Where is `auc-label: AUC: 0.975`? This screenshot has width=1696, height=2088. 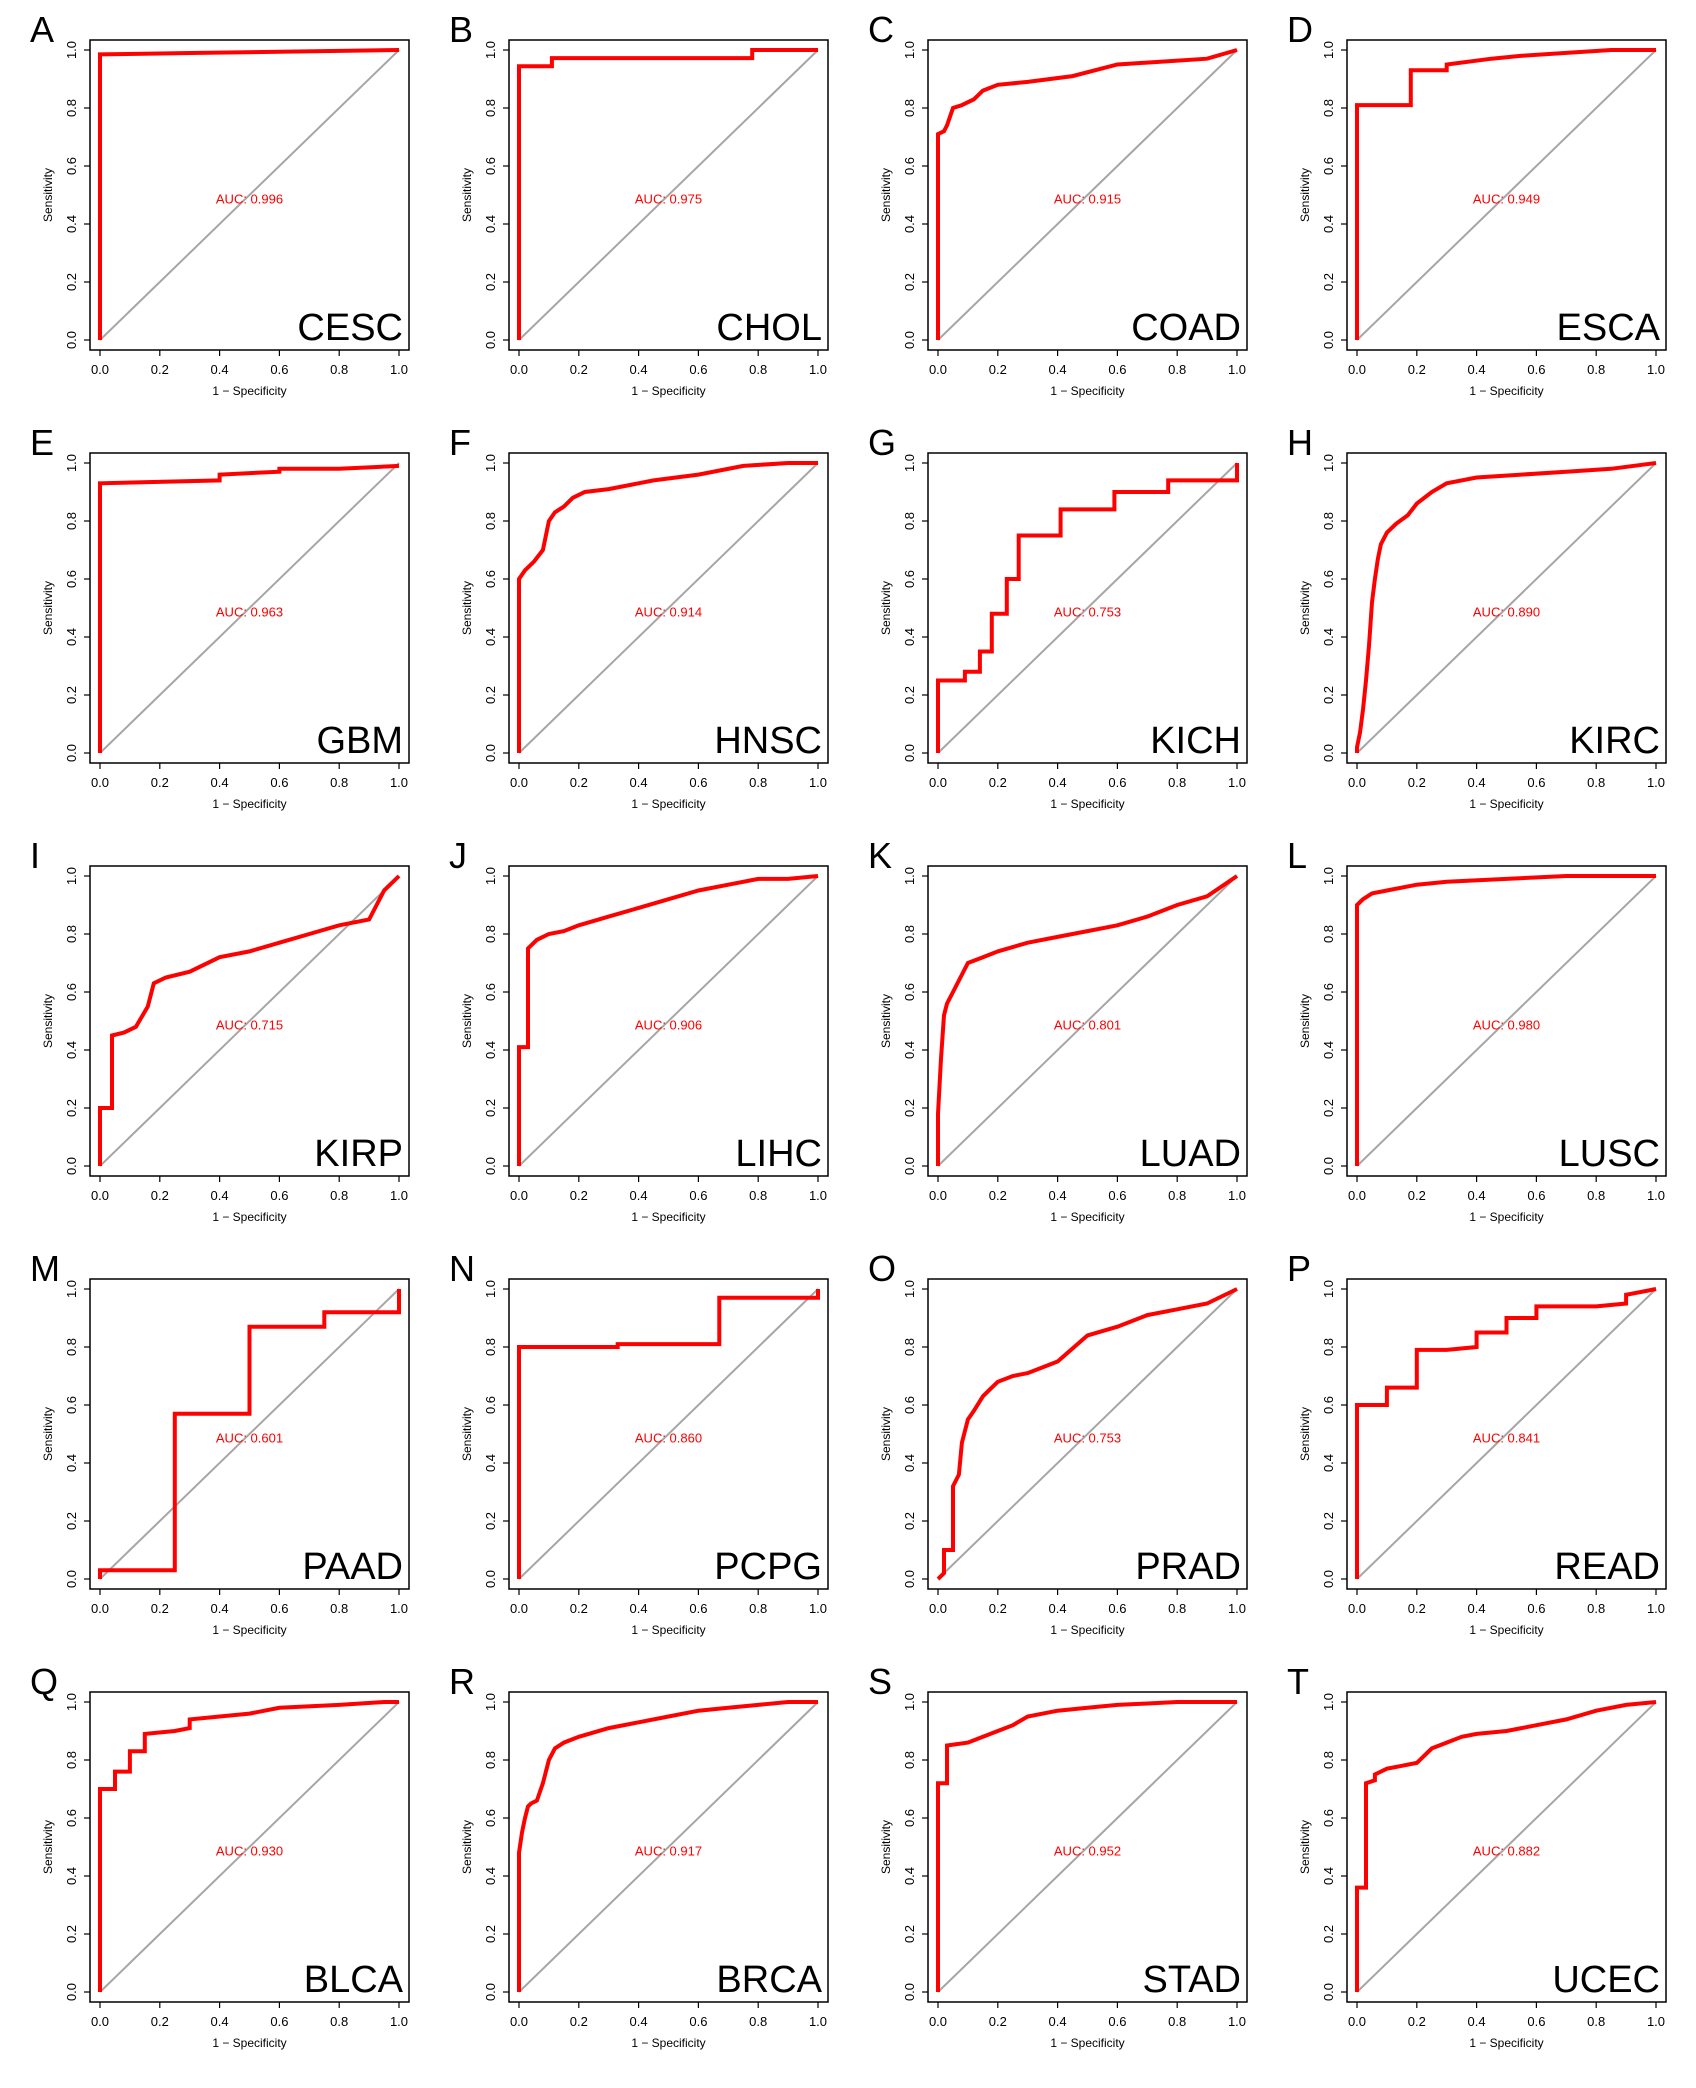
auc-label: AUC: 0.975 is located at coordinates (668, 199).